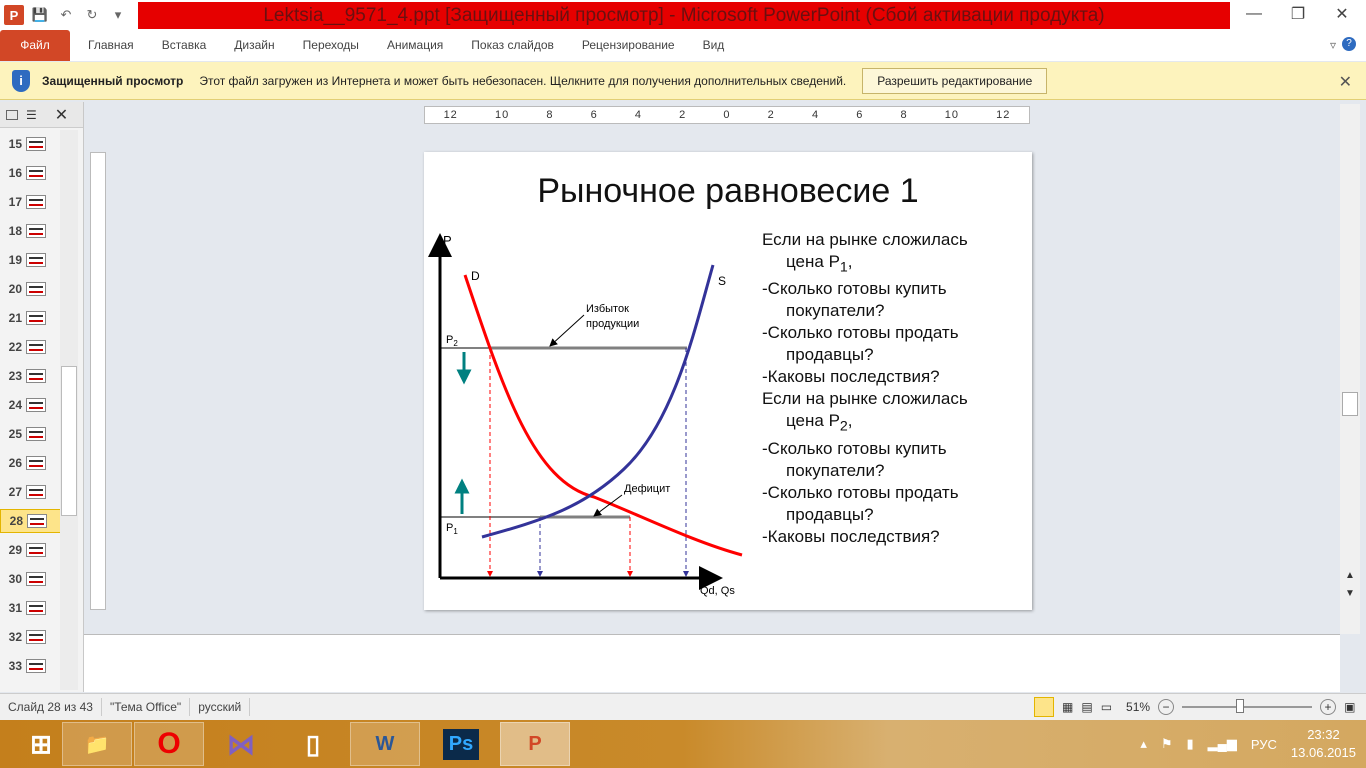 The width and height of the screenshot is (1366, 768). Describe the element at coordinates (1222, 743) in the screenshot. I see `network-signal-icon: ▂▄▆` at that location.